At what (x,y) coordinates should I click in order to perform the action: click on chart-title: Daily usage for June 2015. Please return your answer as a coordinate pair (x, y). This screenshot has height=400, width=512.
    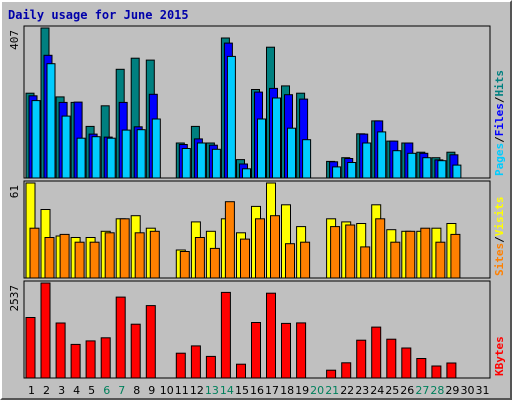
    Looking at the image, I should click on (98, 15).